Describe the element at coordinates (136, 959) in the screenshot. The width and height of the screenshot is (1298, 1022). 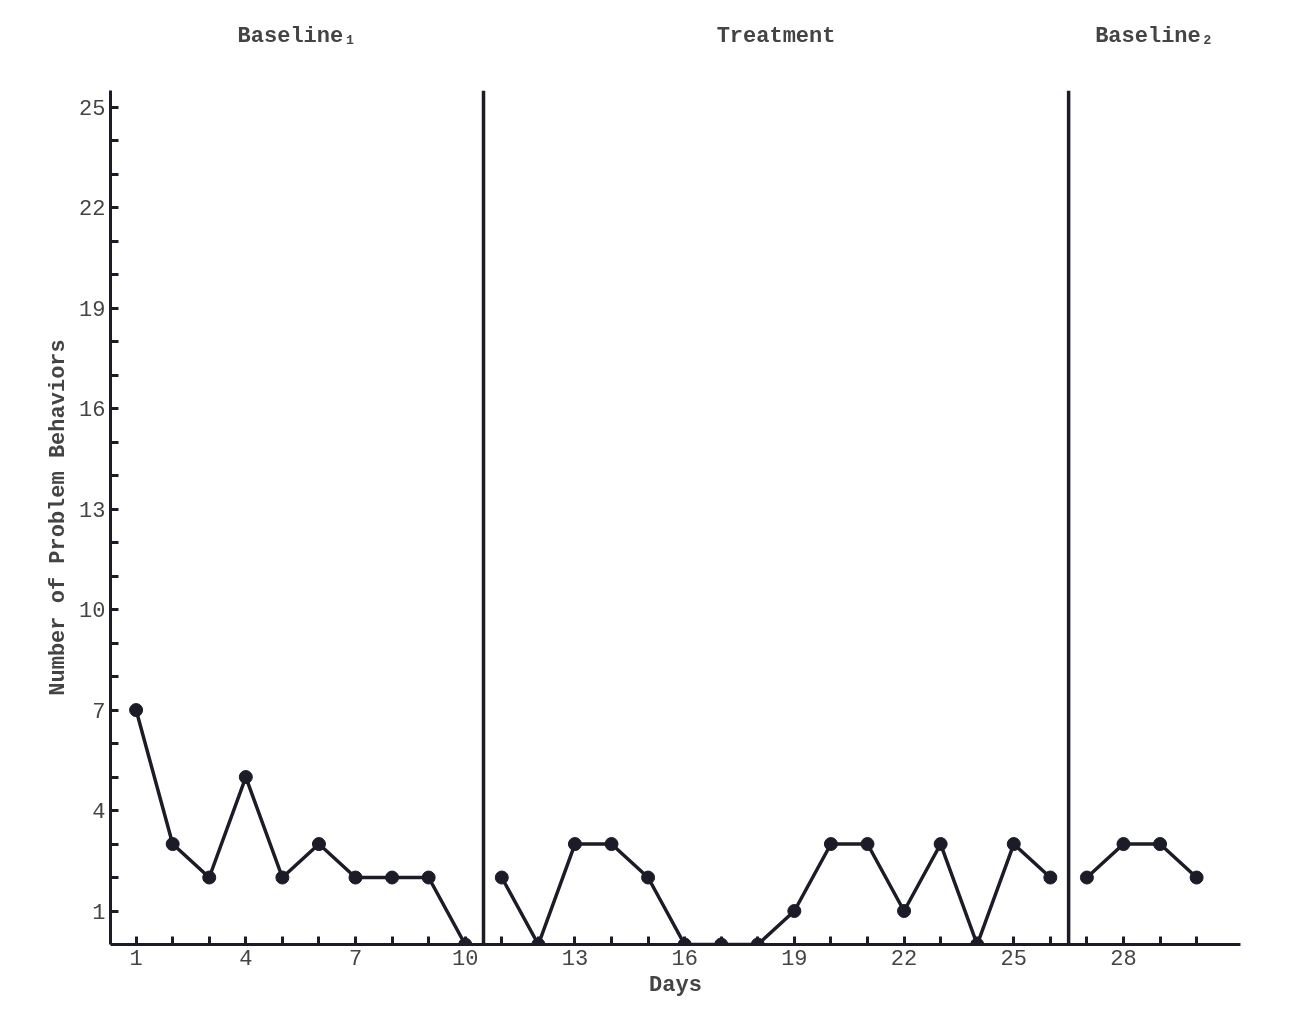
I see `x-tick-label: 1` at that location.